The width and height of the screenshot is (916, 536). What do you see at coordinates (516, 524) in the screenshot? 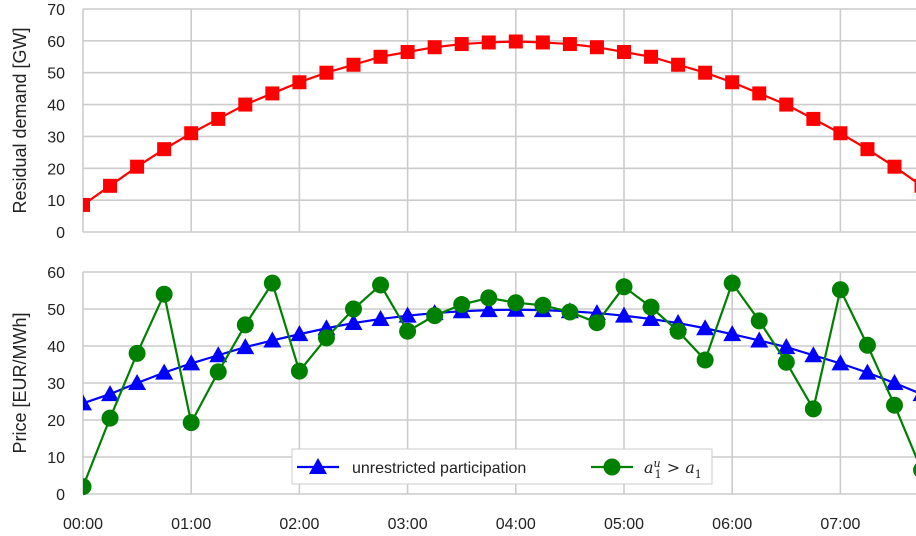
I see `x-tick-label: 04:00` at bounding box center [516, 524].